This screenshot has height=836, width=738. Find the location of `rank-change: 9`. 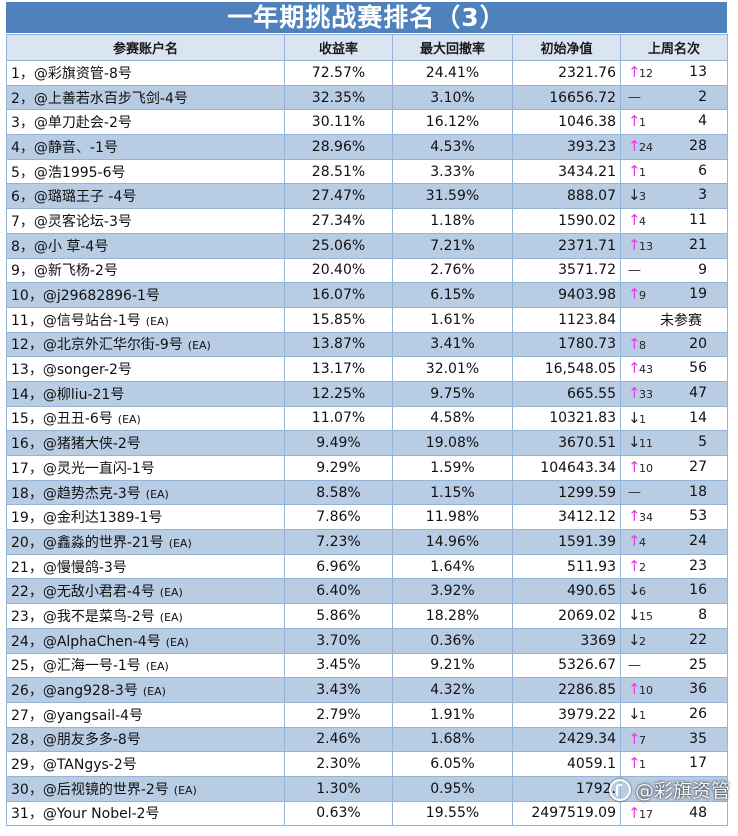

rank-change: 9 is located at coordinates (642, 296).